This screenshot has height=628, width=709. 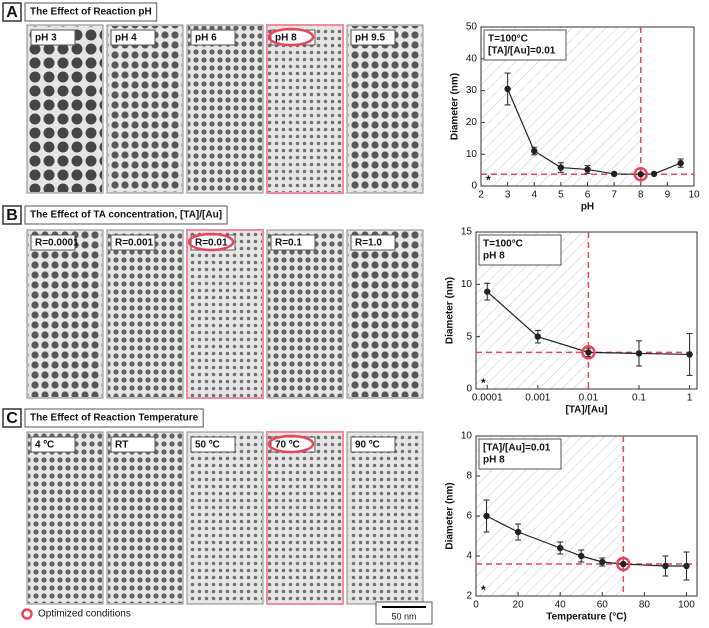 What do you see at coordinates (472, 154) in the screenshot?
I see `y-tick-label: 10` at bounding box center [472, 154].